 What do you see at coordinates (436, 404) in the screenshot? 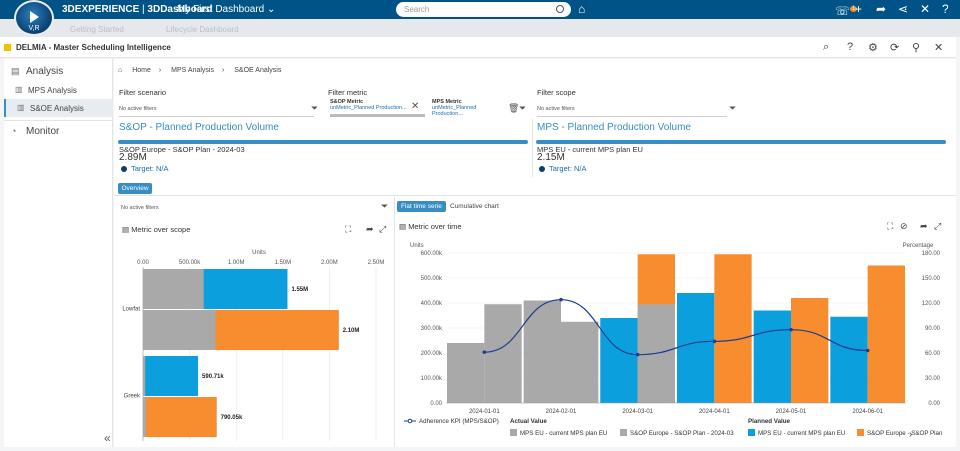
I see `time-y-left-tick: 0.00` at bounding box center [436, 404].